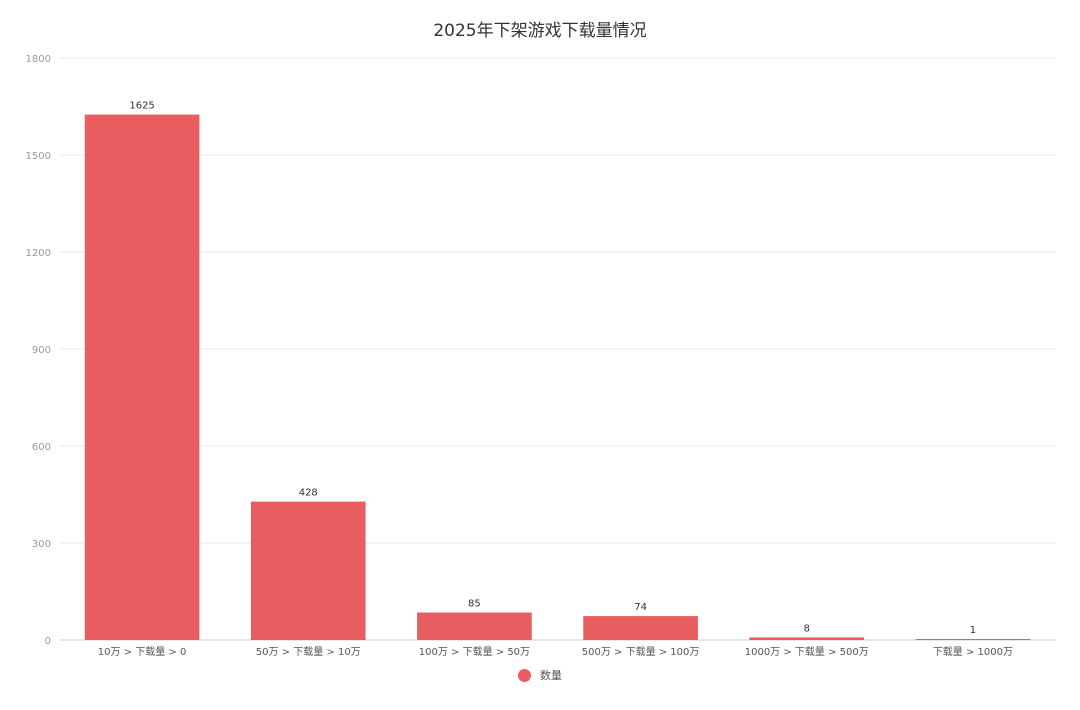  What do you see at coordinates (551, 675) in the screenshot?
I see `legend-label: 数量` at bounding box center [551, 675].